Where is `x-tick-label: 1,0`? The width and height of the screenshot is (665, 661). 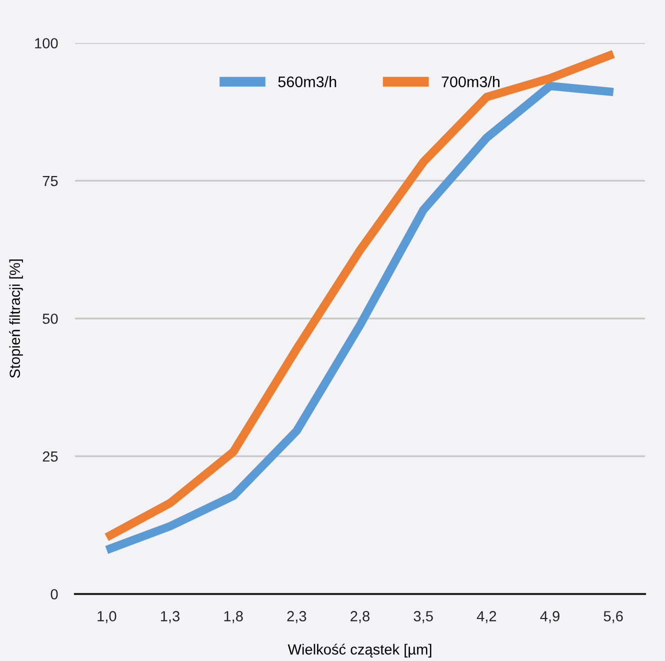 x-tick-label: 1,0 is located at coordinates (107, 617).